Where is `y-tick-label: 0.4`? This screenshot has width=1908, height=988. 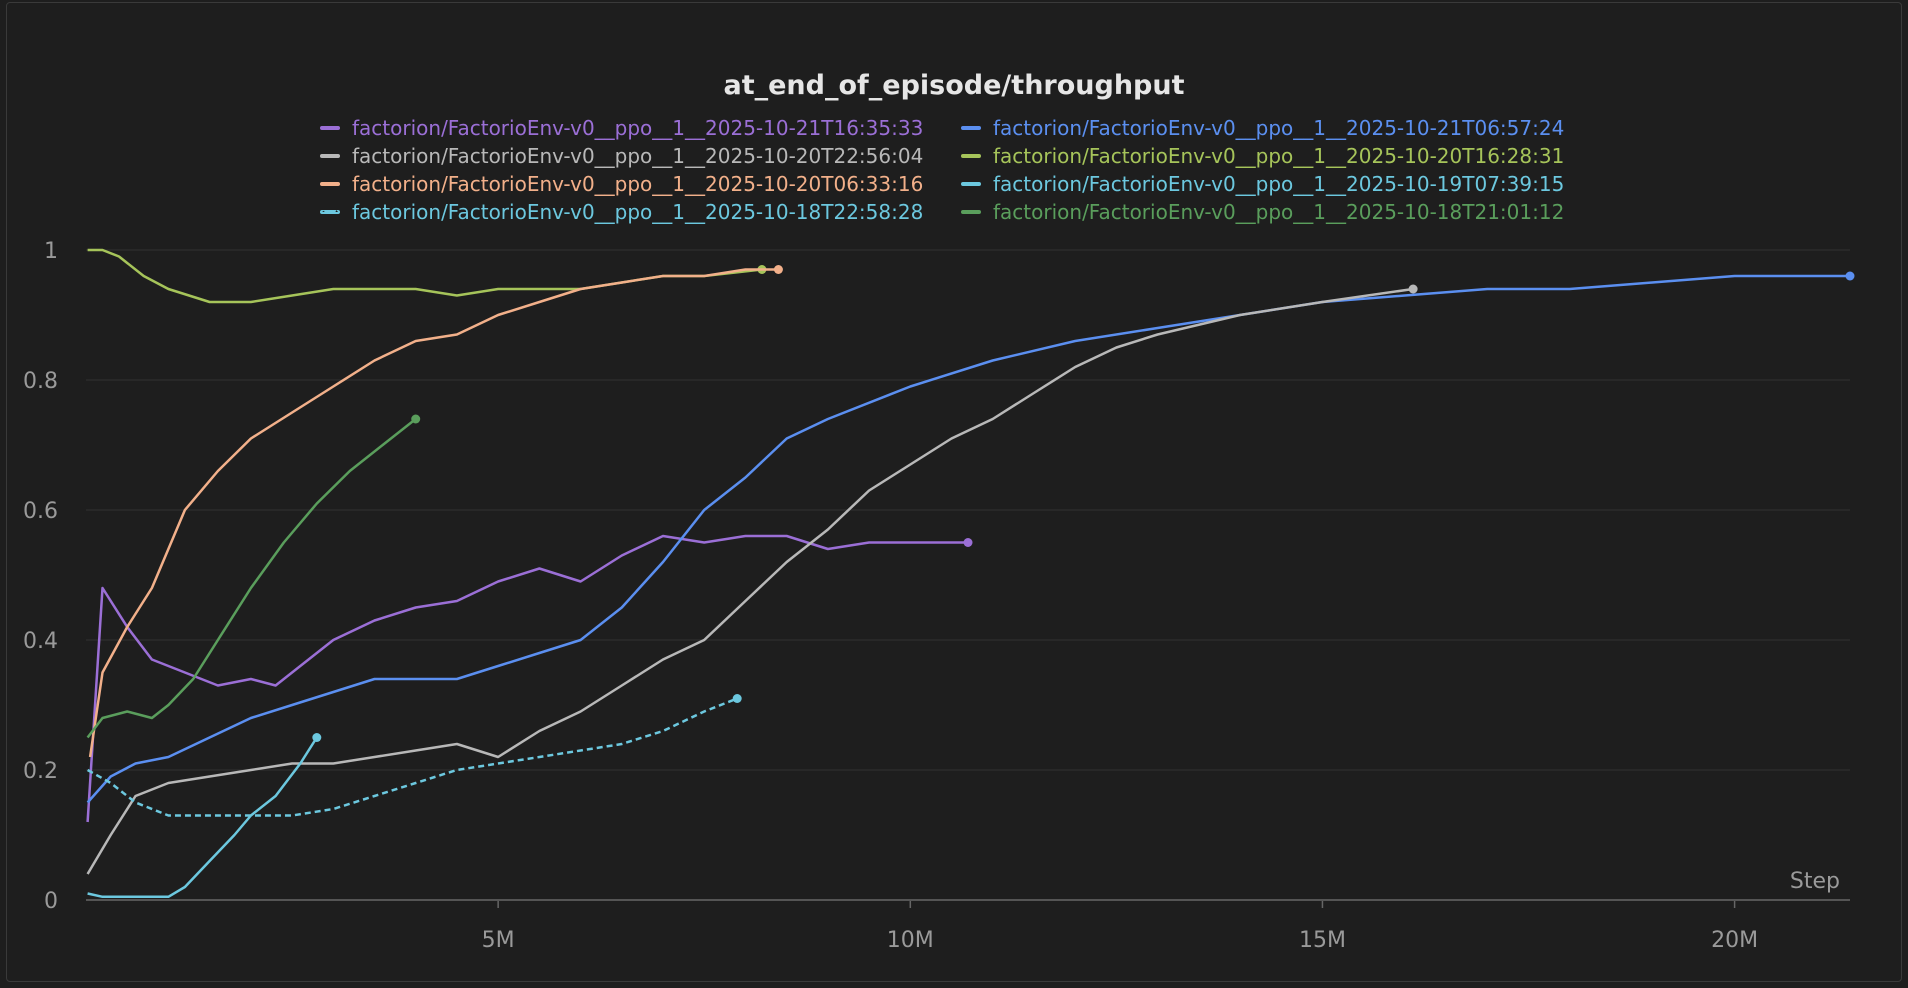
y-tick-label: 0.4 is located at coordinates (40, 641).